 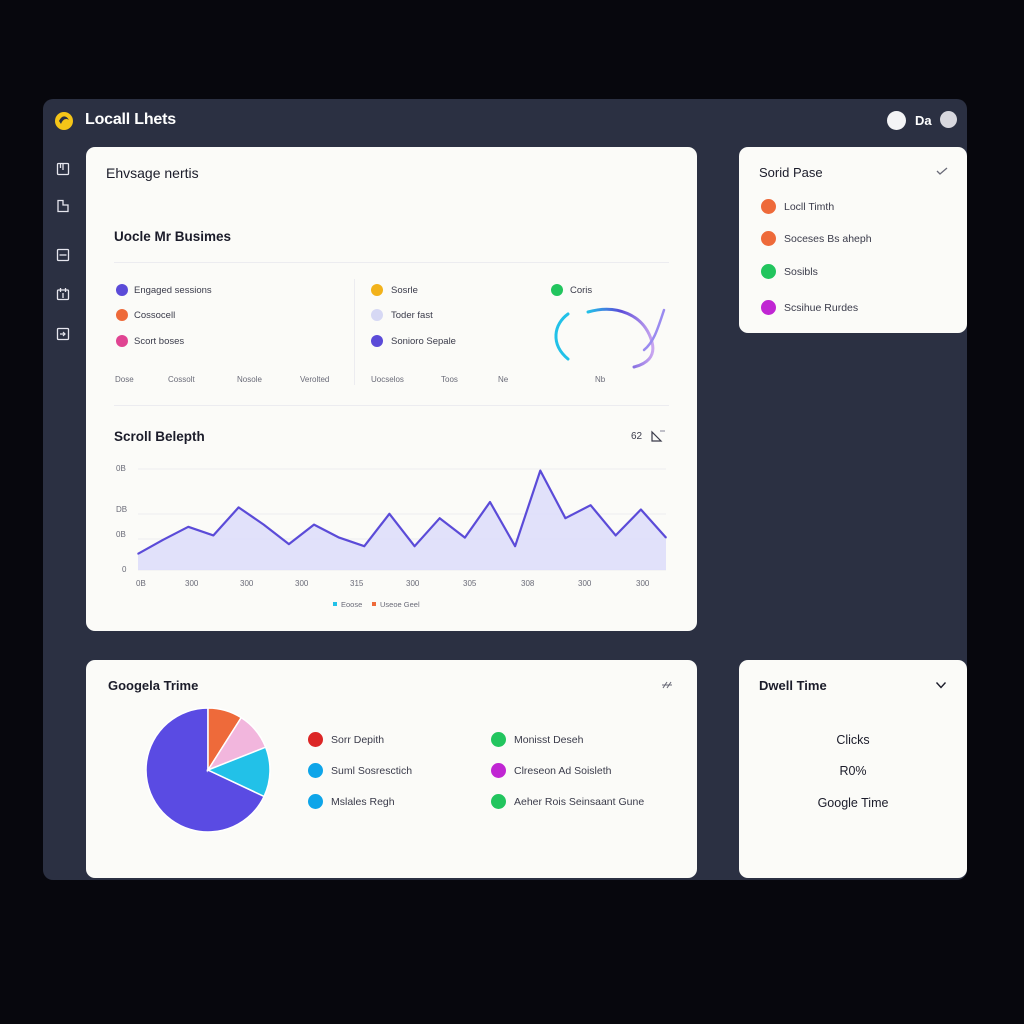 I want to click on pie-chart, so click(x=208, y=770).